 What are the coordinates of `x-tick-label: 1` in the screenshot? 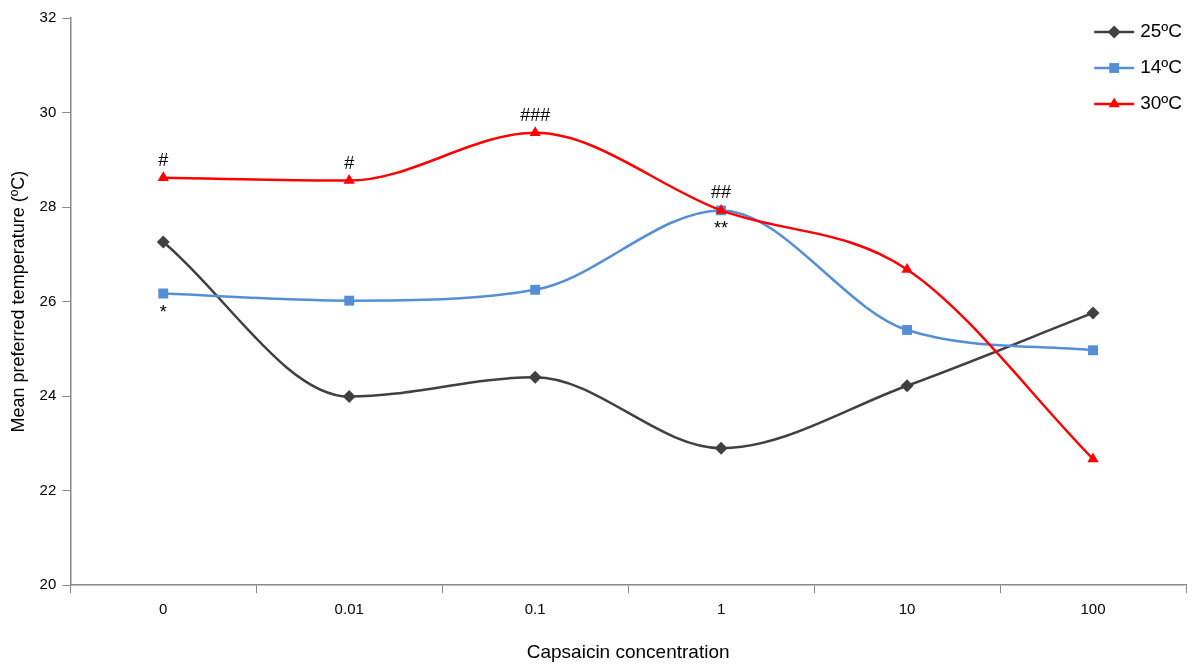 It's located at (721, 609).